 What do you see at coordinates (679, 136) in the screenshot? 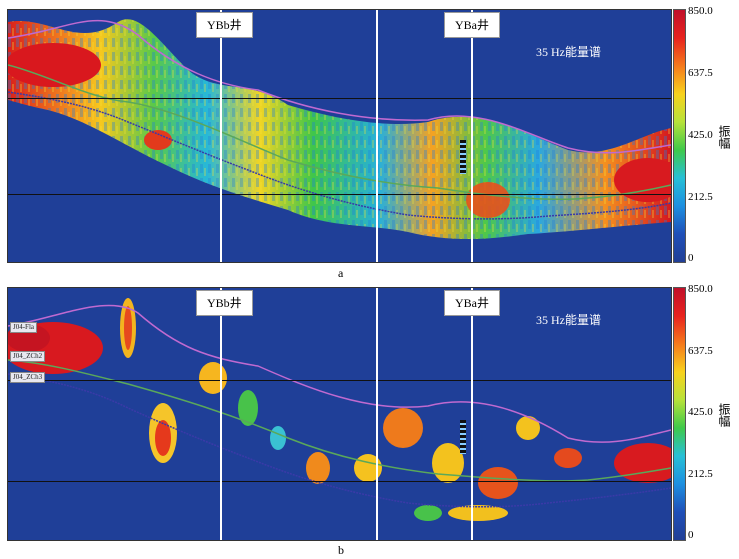
I see `colorbar-a` at bounding box center [679, 136].